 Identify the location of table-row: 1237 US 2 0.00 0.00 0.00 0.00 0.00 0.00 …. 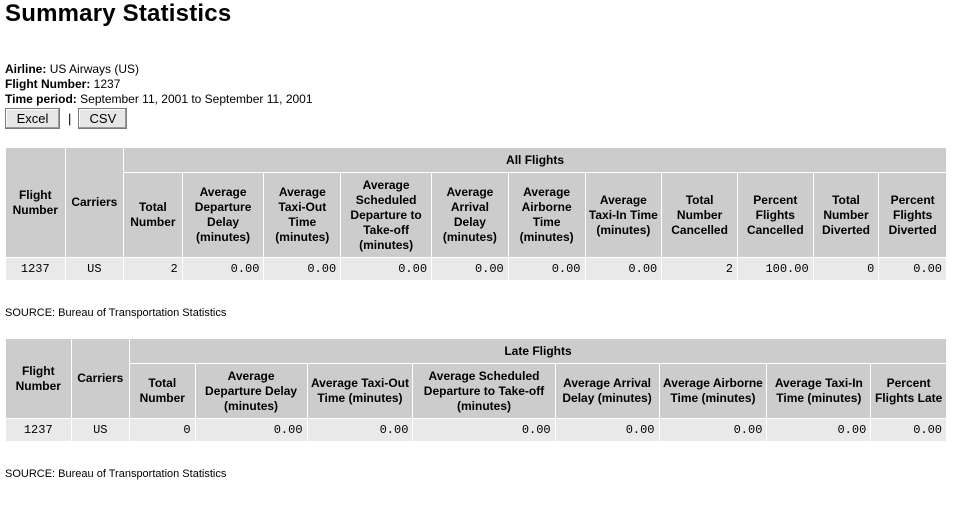
(476, 269).